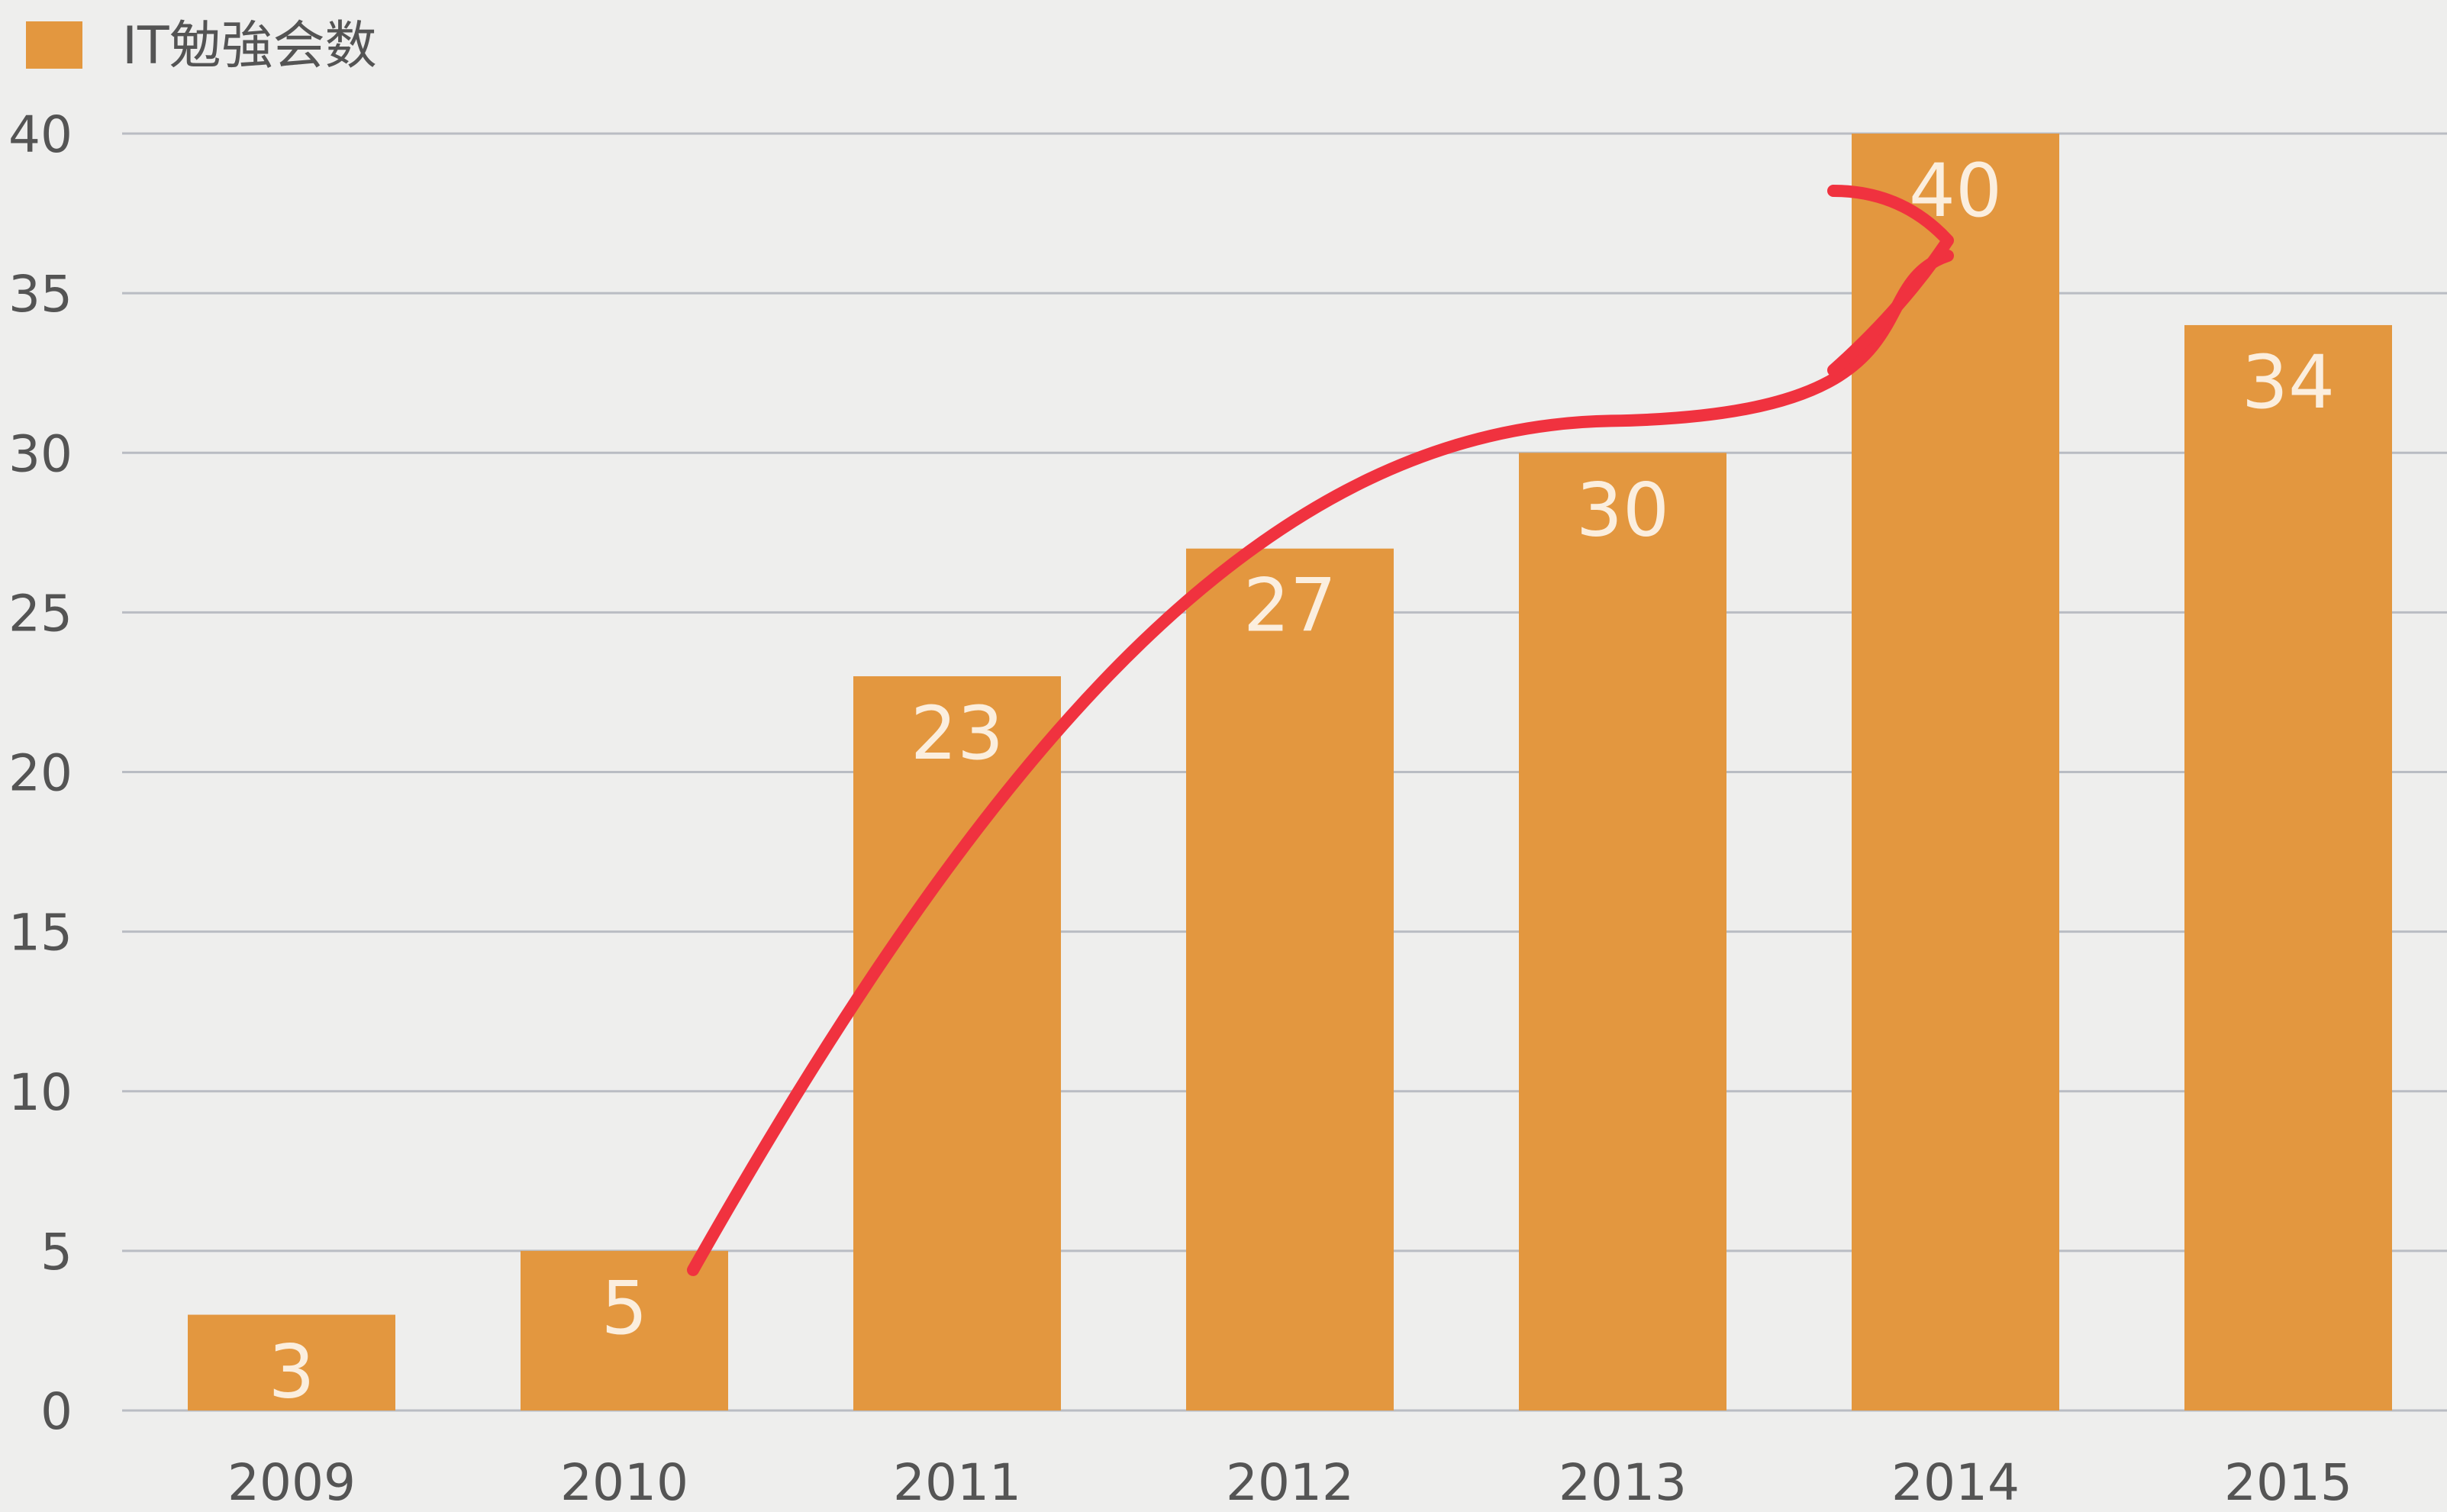 The image size is (2447, 1512). Describe the element at coordinates (57, 1411) in the screenshot. I see `y-tick-label: 0` at that location.